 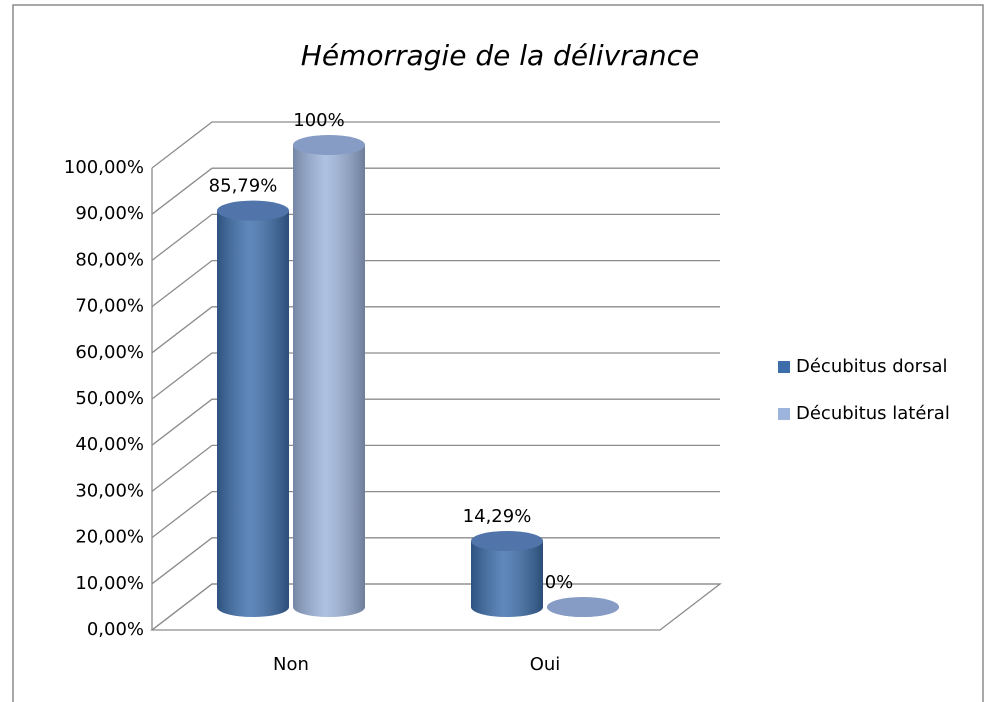 What do you see at coordinates (109, 490) in the screenshot?
I see `y-tick-label: 30,00%` at bounding box center [109, 490].